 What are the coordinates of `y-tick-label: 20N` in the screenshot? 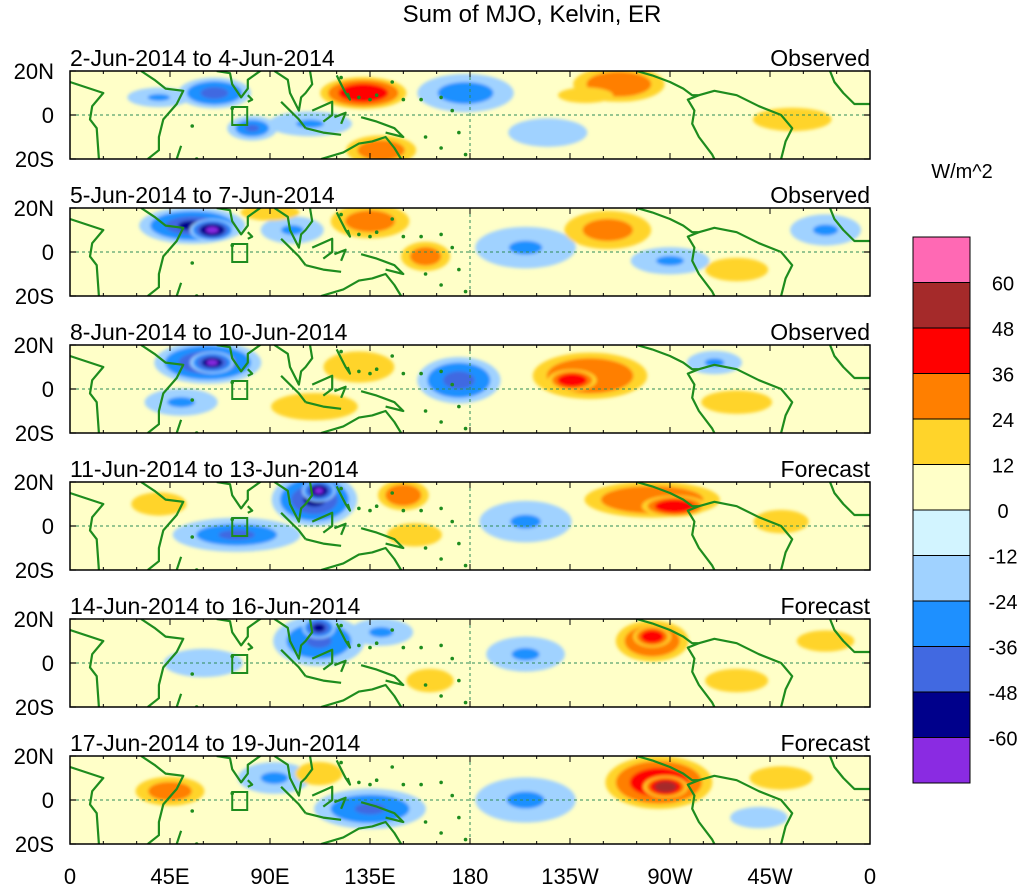 It's located at (34, 756).